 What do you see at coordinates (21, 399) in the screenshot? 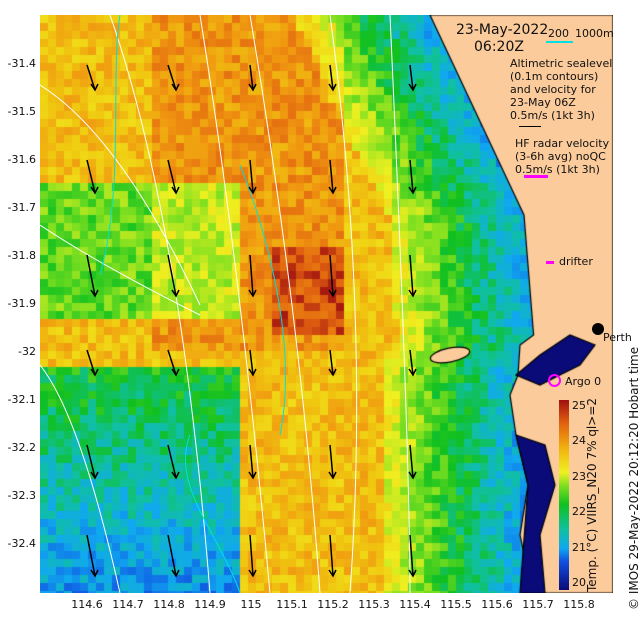
I see `y-tick-label: -32.1` at bounding box center [21, 399].